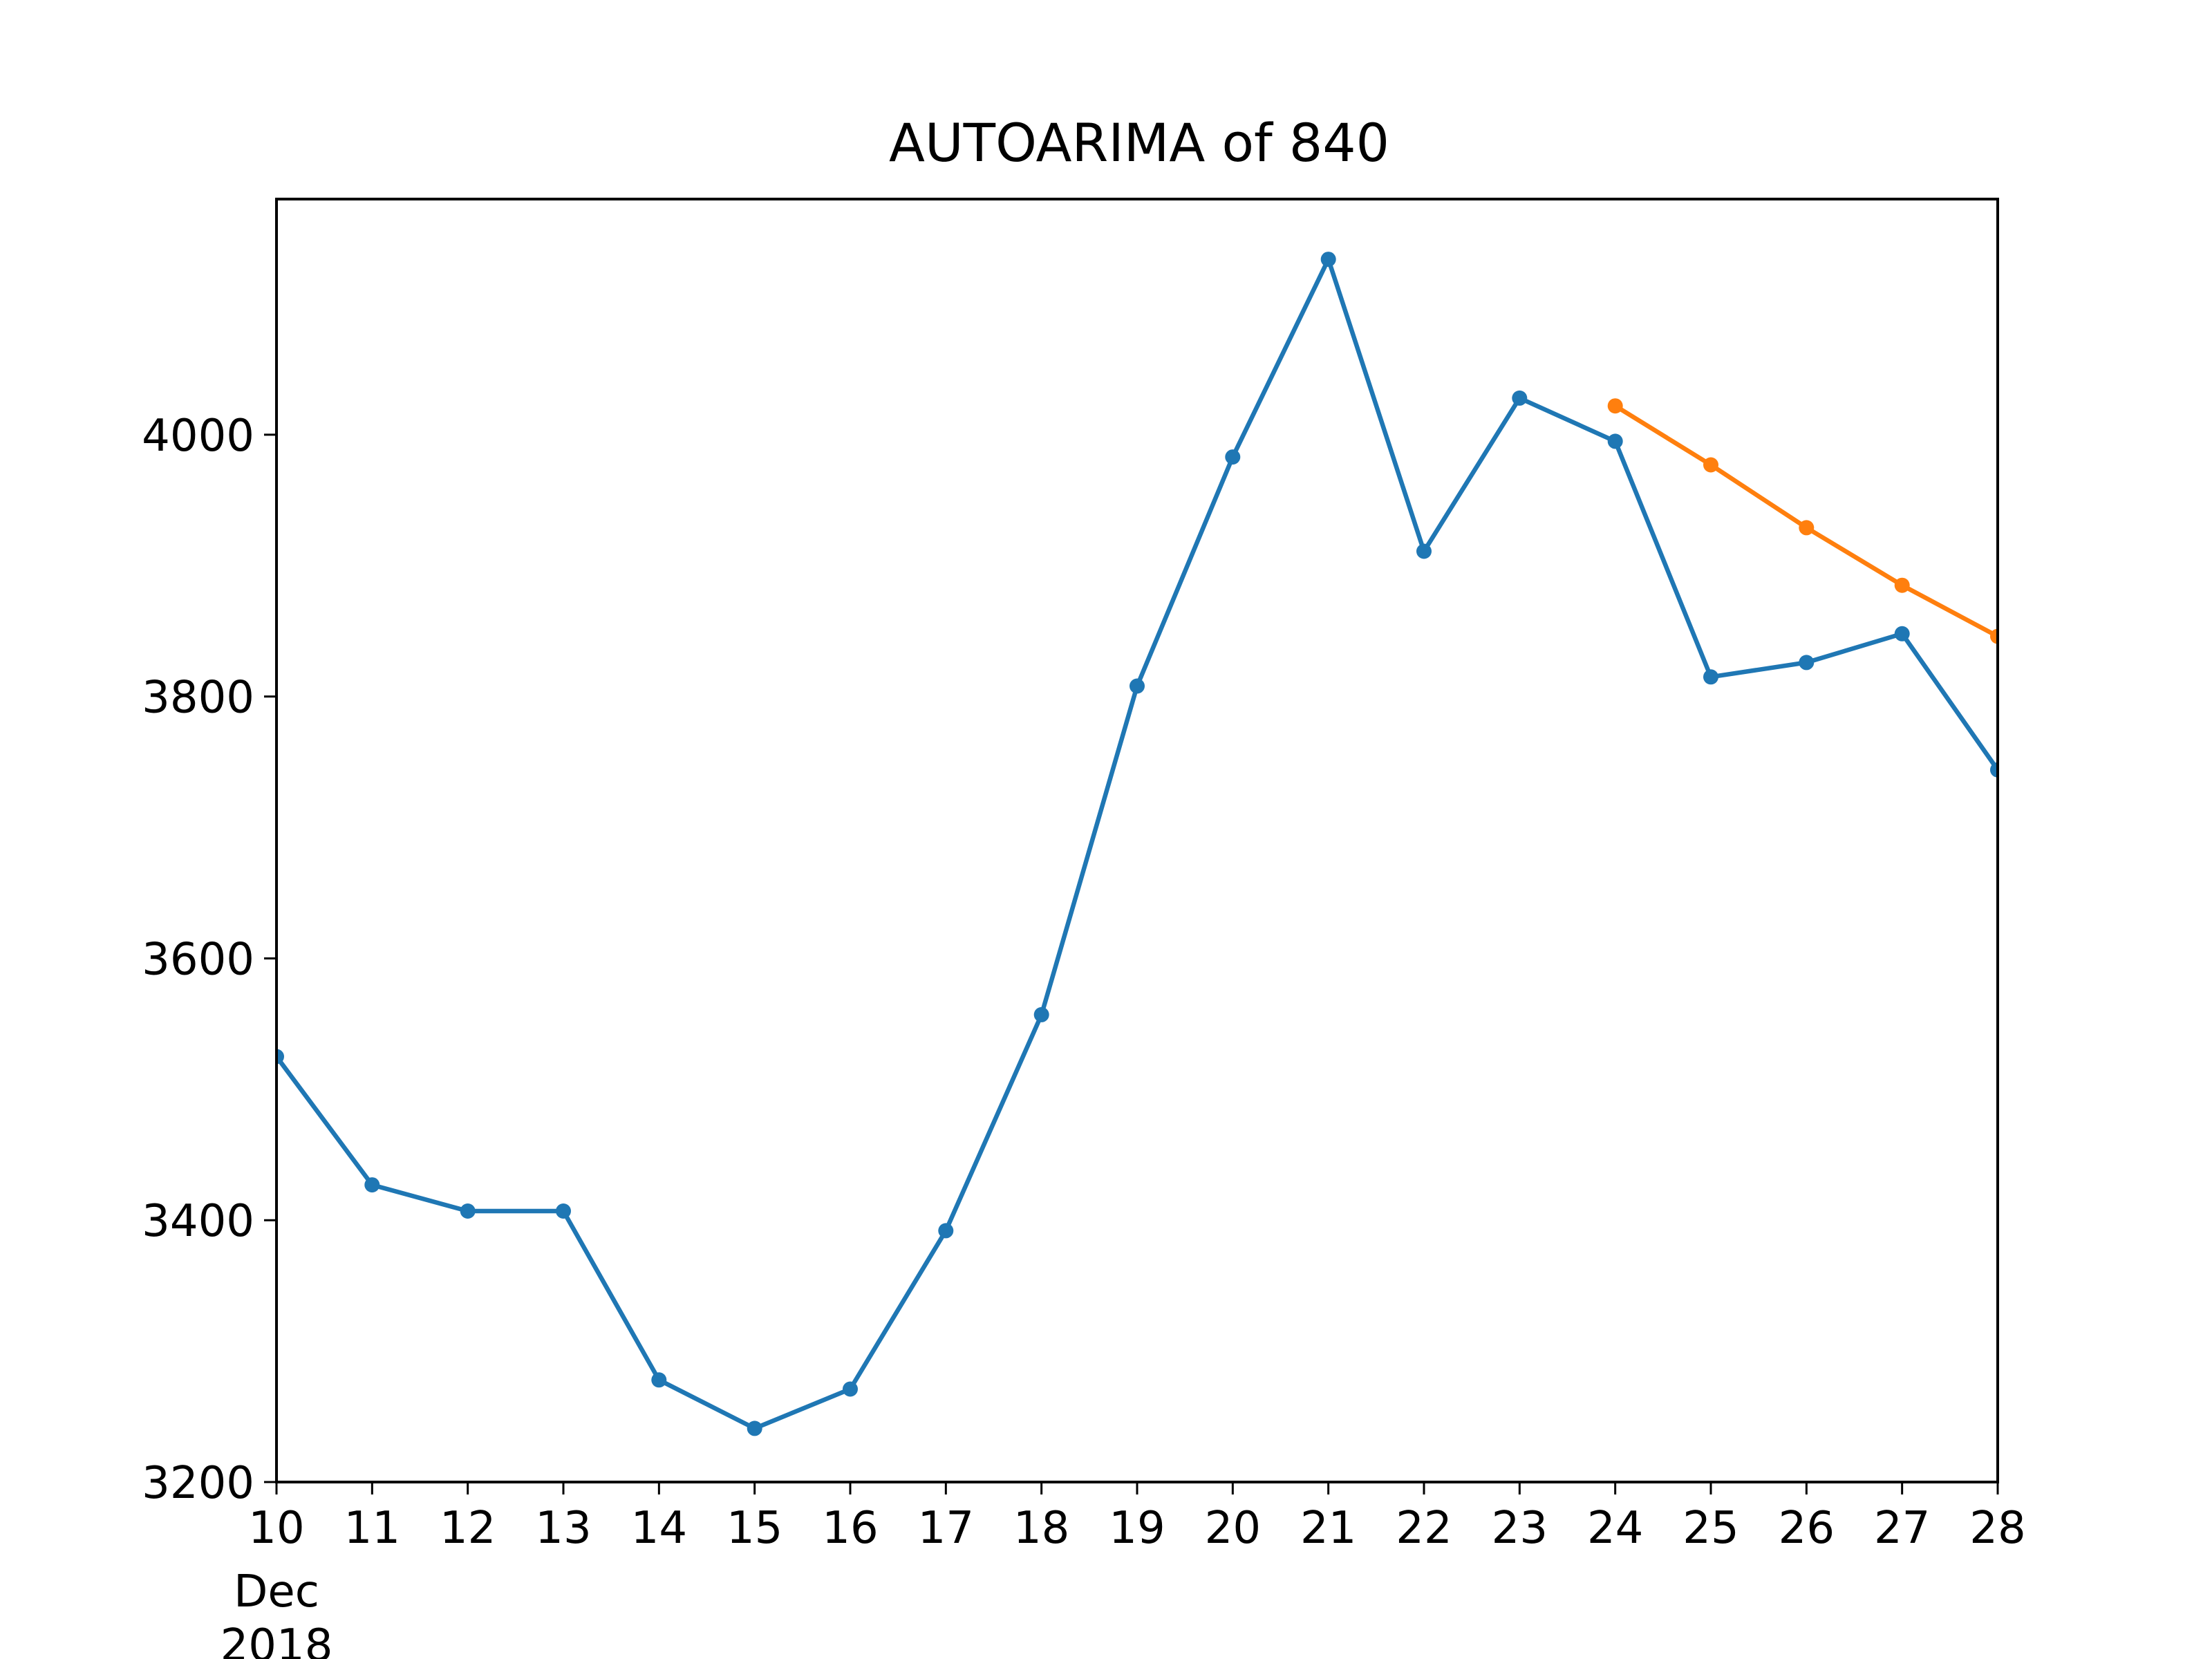 This screenshot has height=1659, width=2212. What do you see at coordinates (1424, 1529) in the screenshot?
I see `x-tick-label: 22` at bounding box center [1424, 1529].